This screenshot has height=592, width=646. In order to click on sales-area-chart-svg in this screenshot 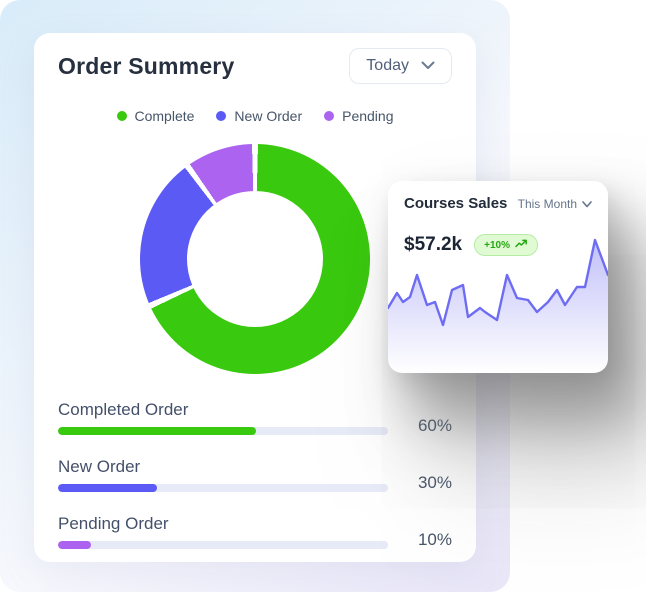, I will do `click(498, 305)`.